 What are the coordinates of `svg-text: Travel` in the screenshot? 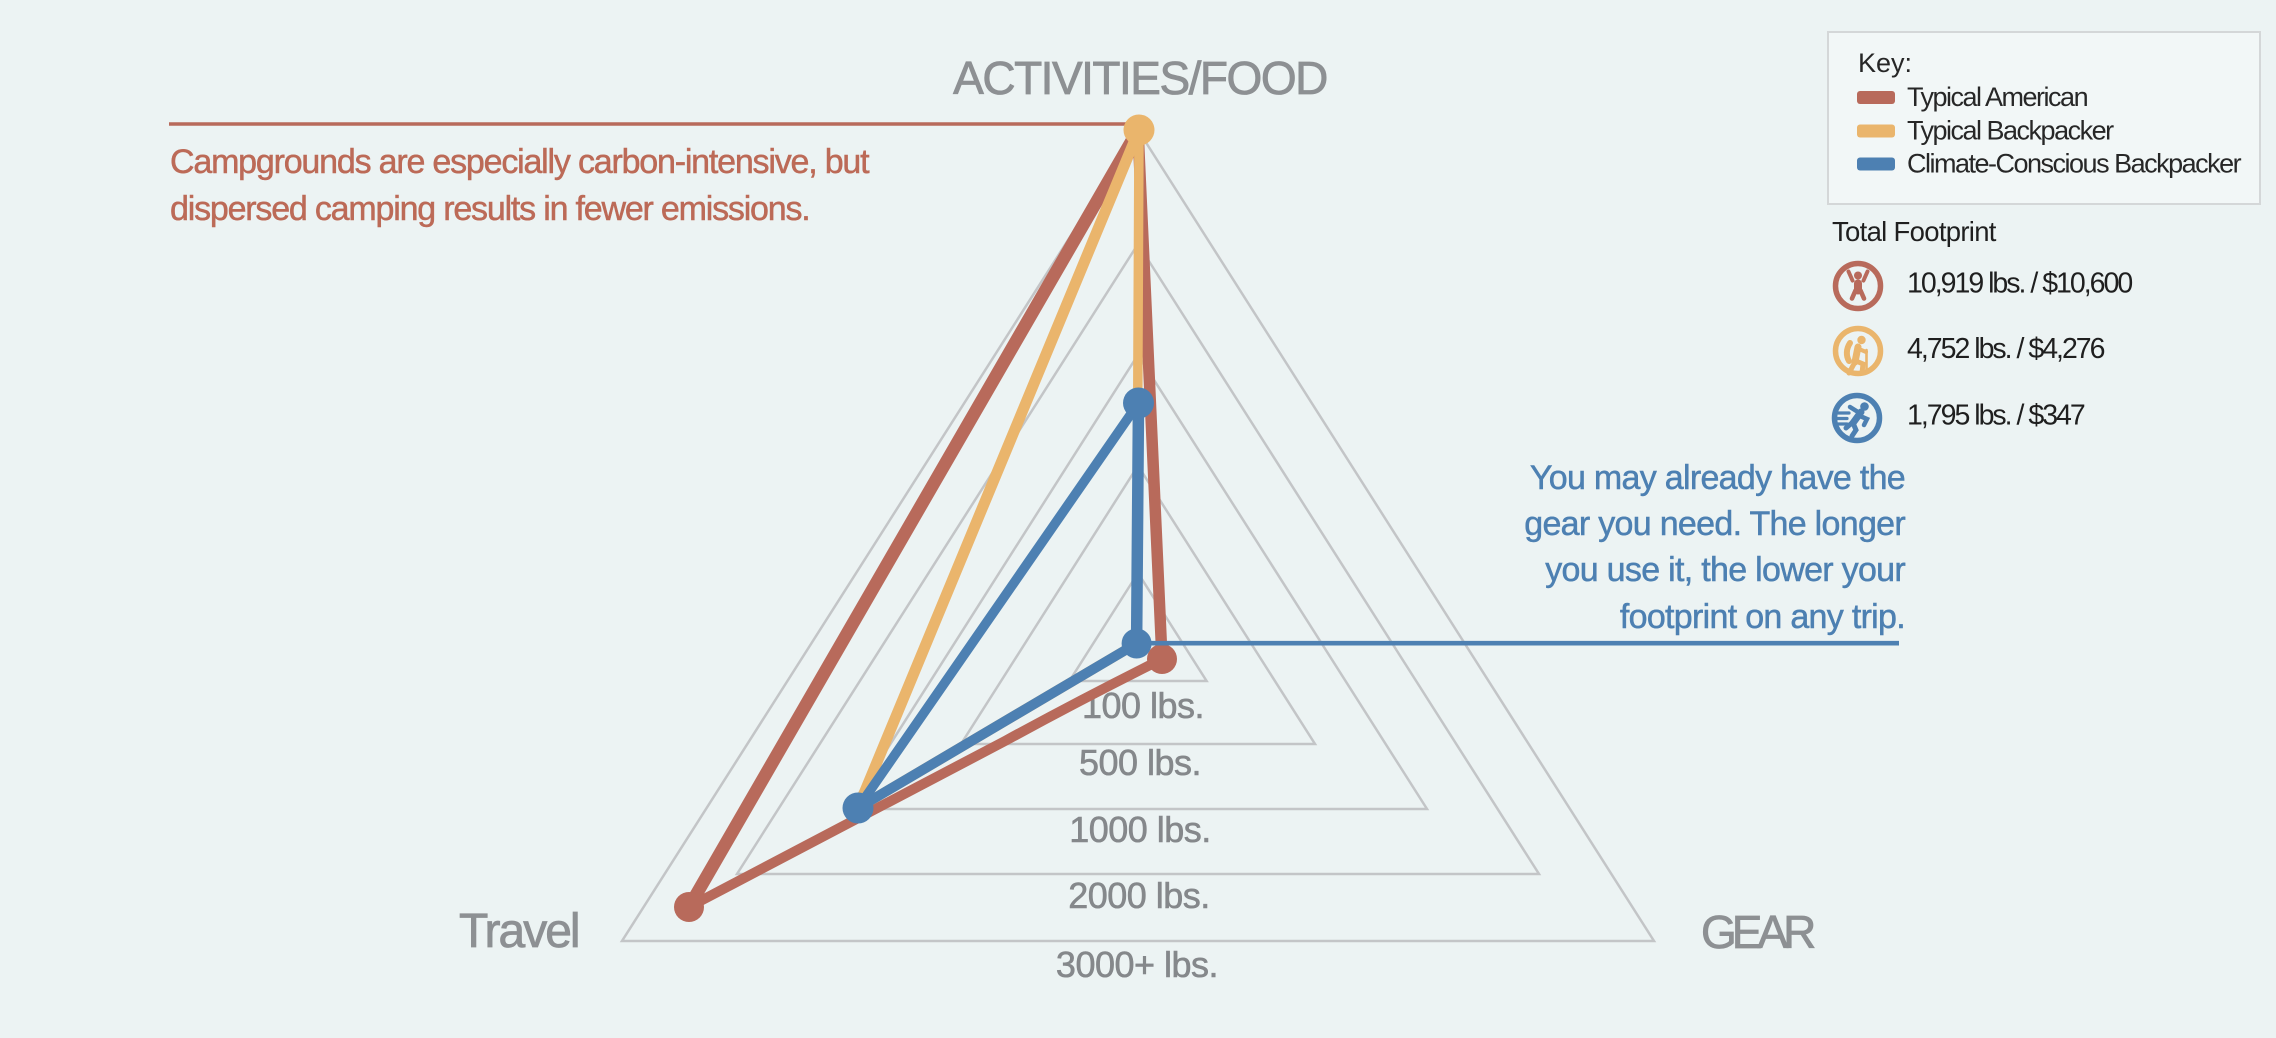 It's located at (519, 931).